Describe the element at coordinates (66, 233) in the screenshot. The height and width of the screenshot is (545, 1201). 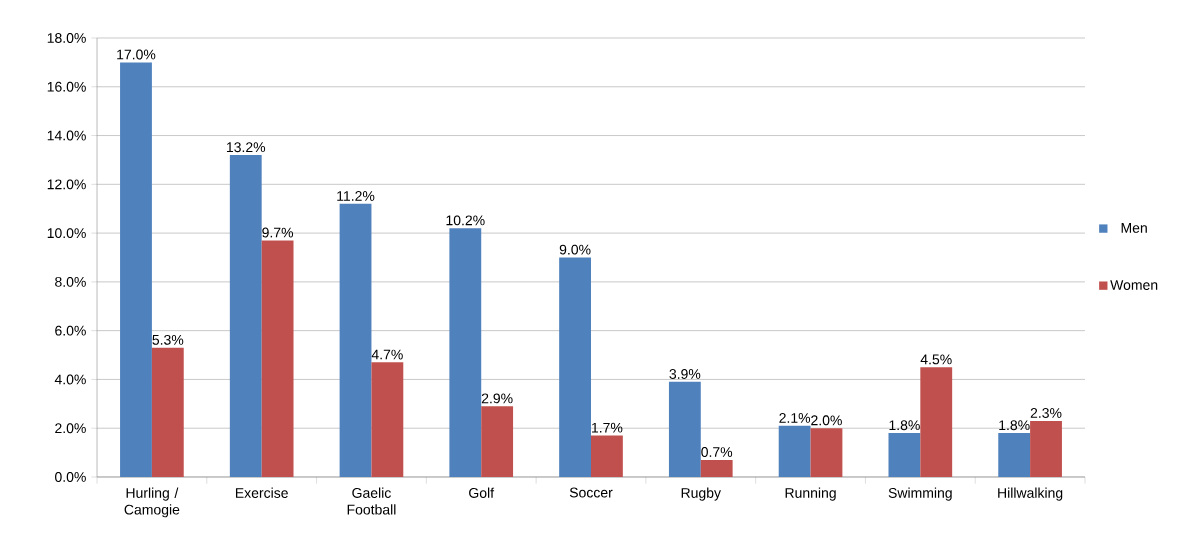
I see `y-tick-label: 10.0%` at that location.